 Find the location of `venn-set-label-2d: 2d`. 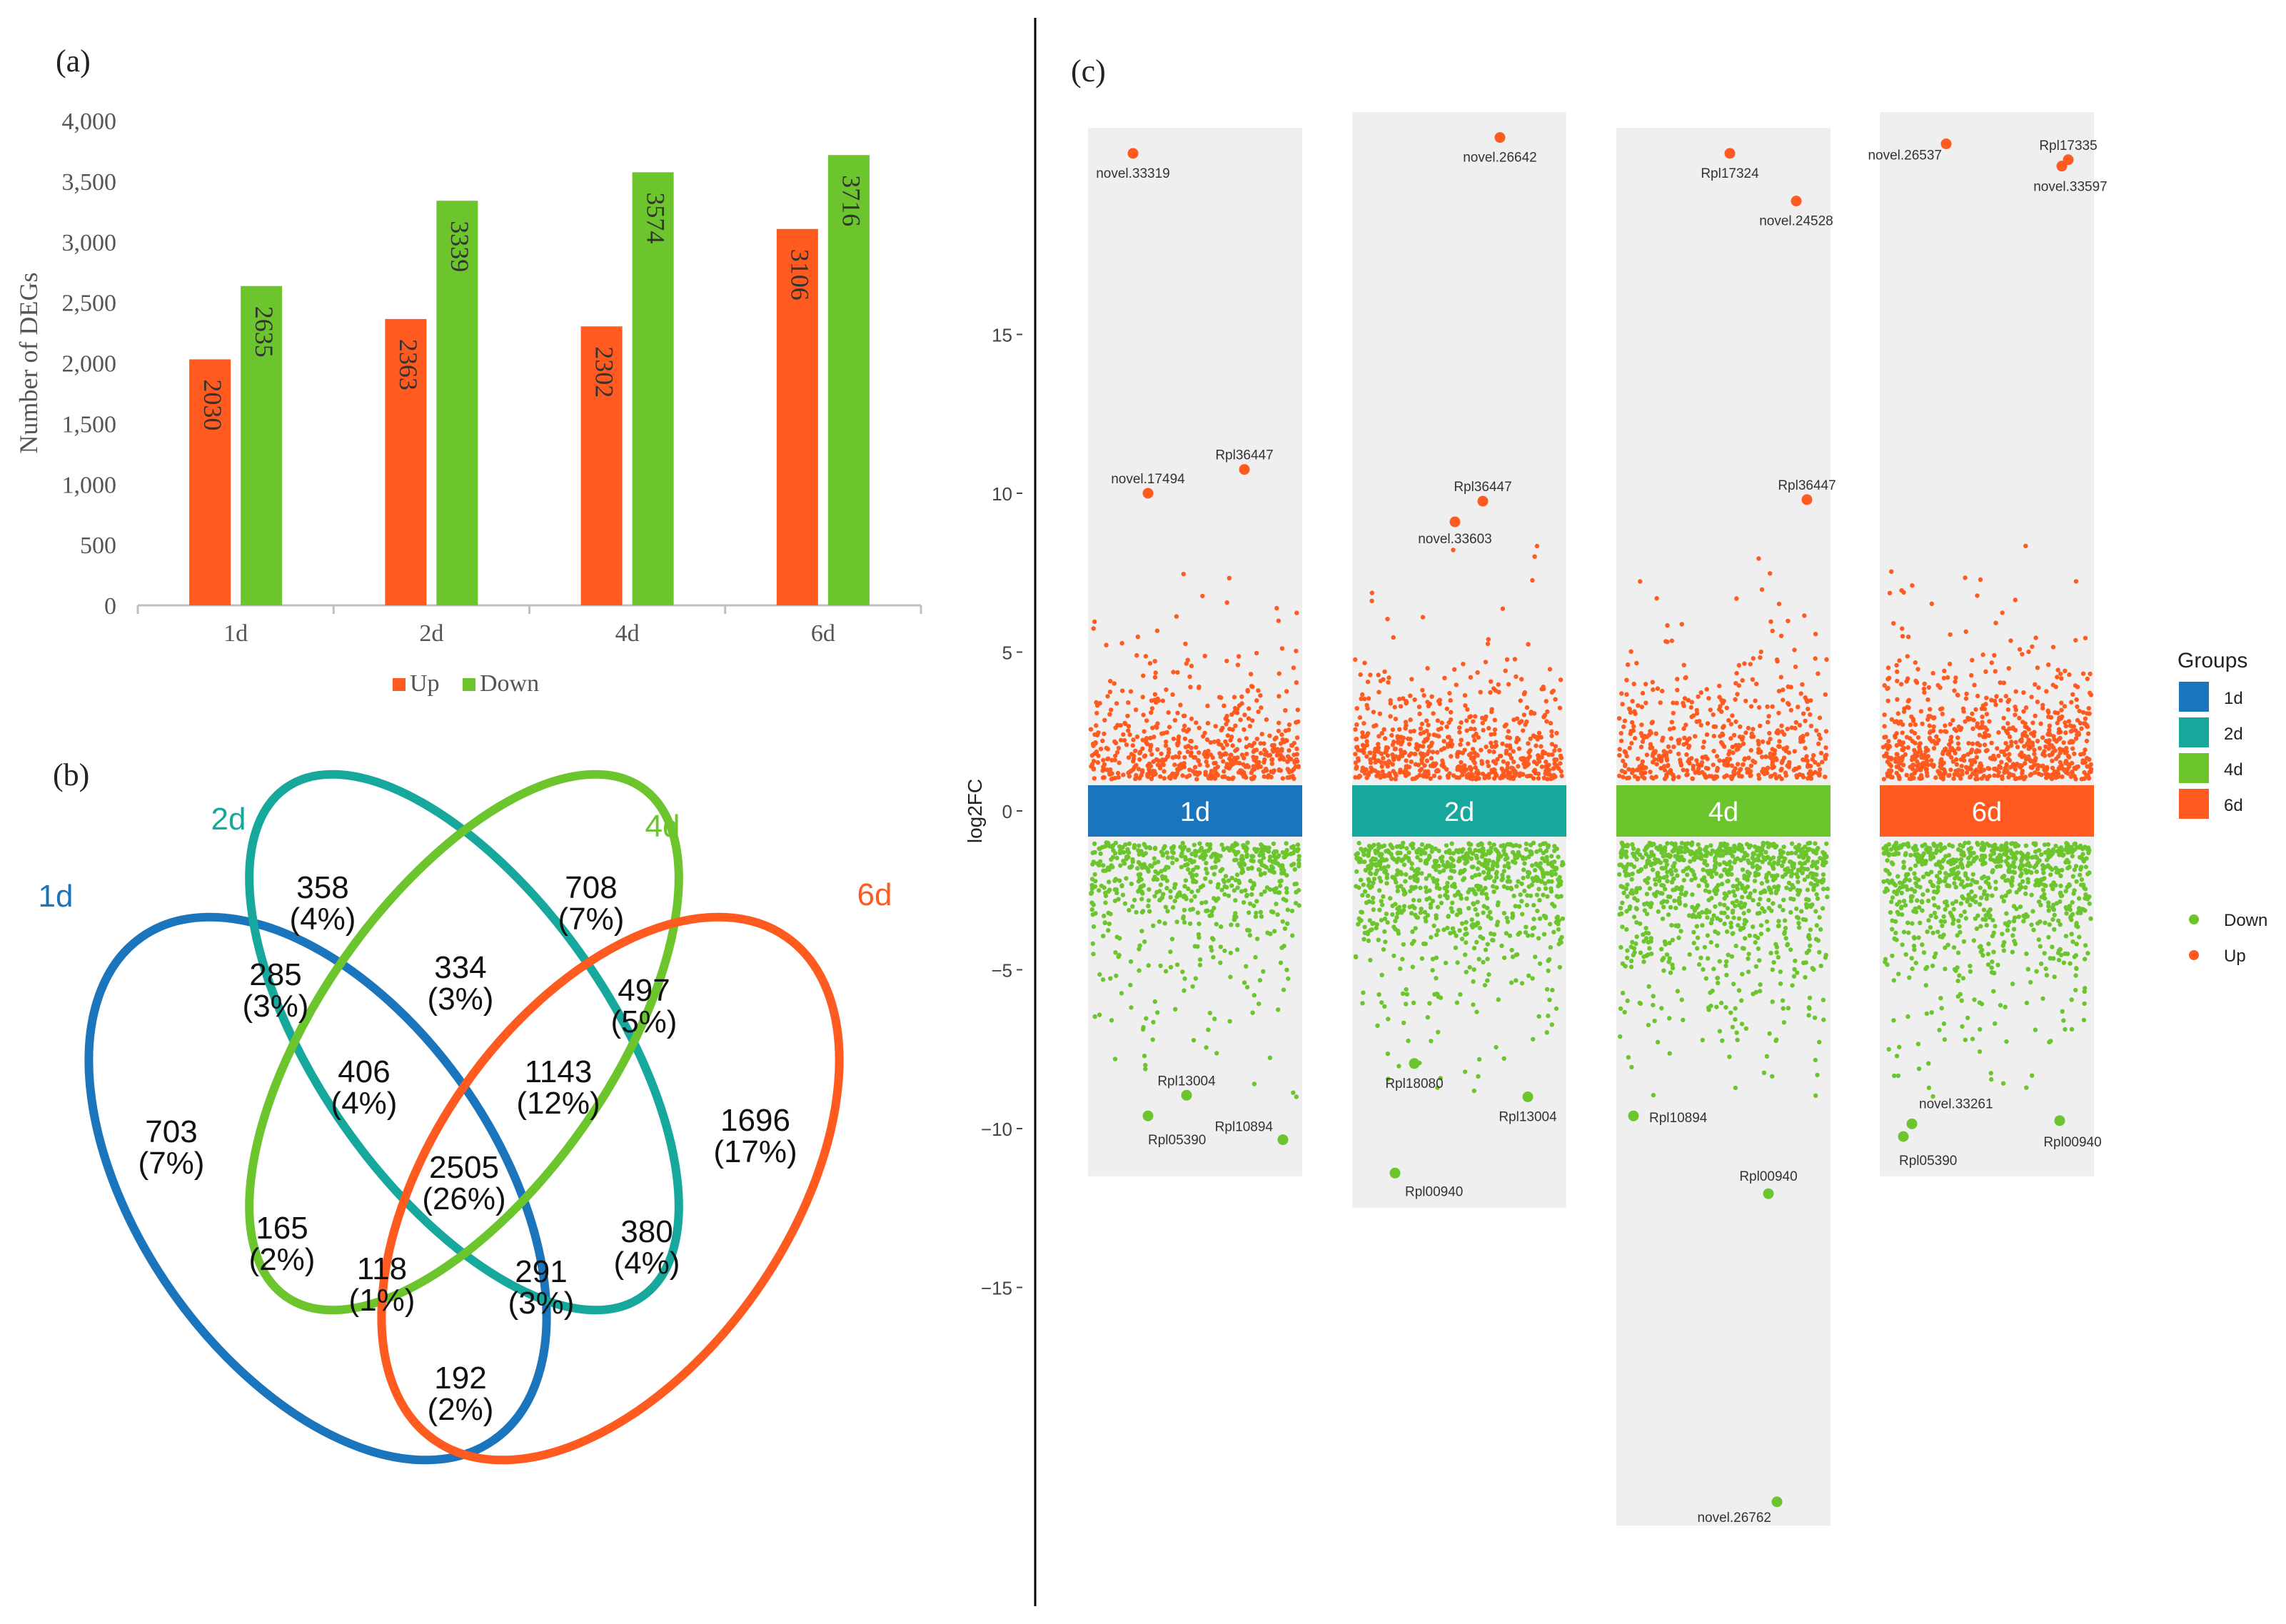

venn-set-label-2d: 2d is located at coordinates (228, 819).